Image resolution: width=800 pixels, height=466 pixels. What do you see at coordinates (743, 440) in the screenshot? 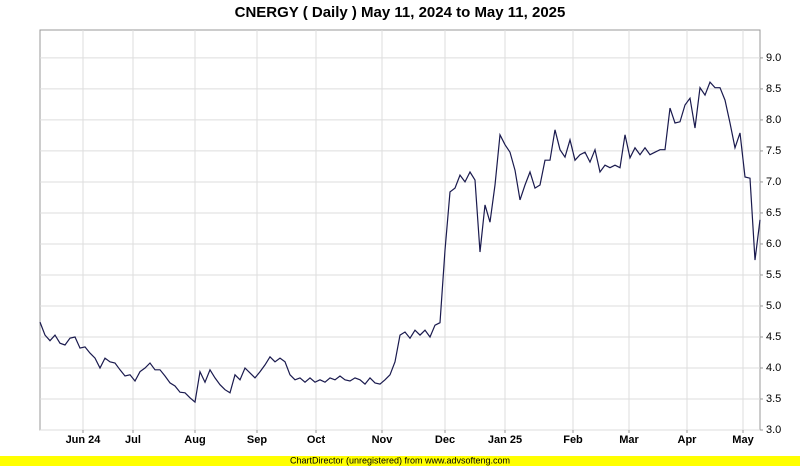
I see `x-tick-label: May` at bounding box center [743, 440].